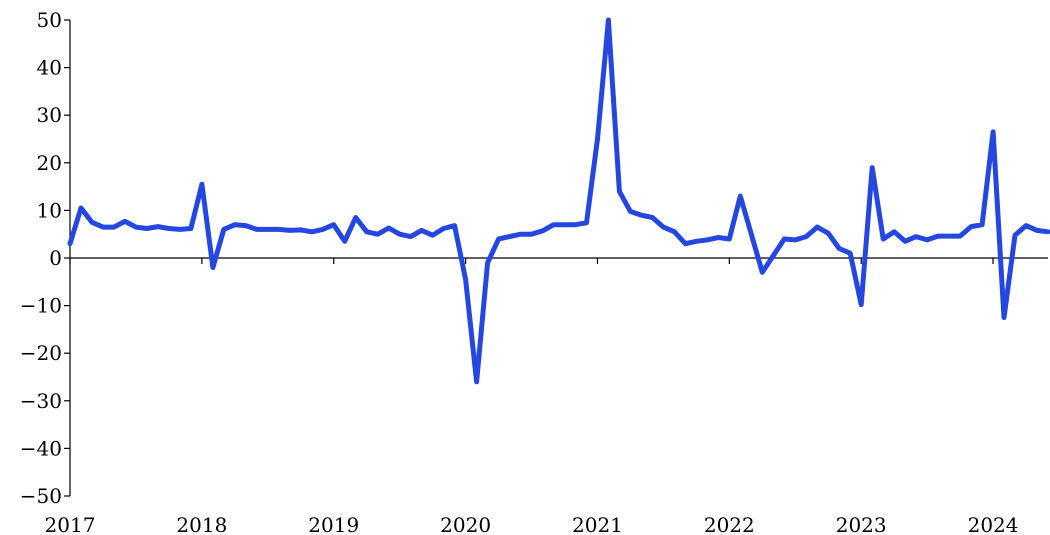 Image resolution: width=1050 pixels, height=535 pixels. What do you see at coordinates (49, 163) in the screenshot?
I see `y-tick-label: 20` at bounding box center [49, 163].